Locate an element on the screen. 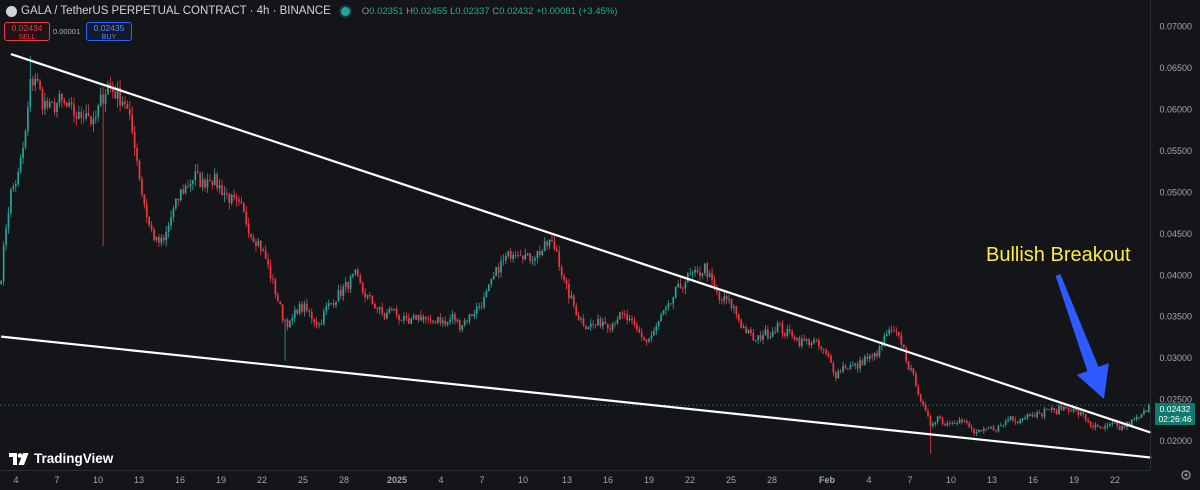 The width and height of the screenshot is (1200, 490). y-tick-label: 0.06500 is located at coordinates (1175, 68).